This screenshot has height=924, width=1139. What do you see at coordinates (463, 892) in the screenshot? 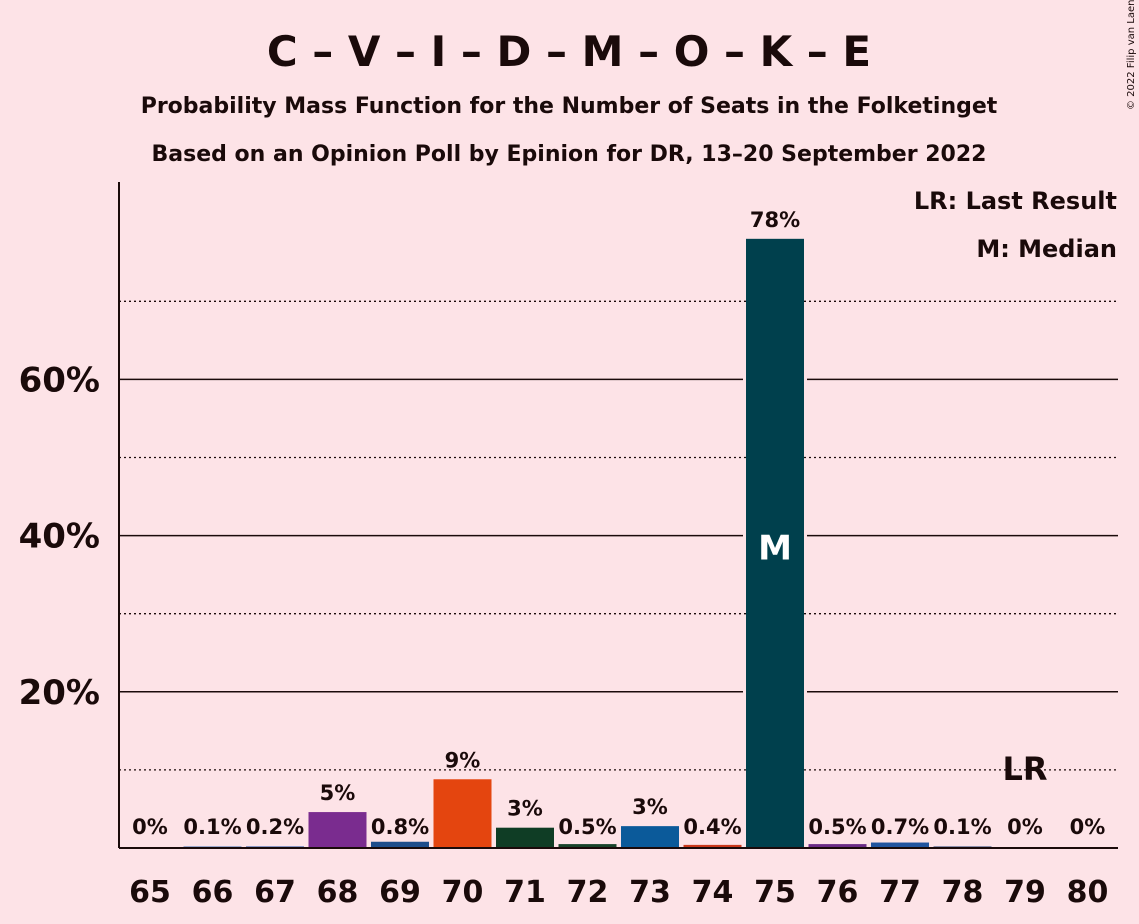
I see `x-tick-70: 70` at bounding box center [463, 892].